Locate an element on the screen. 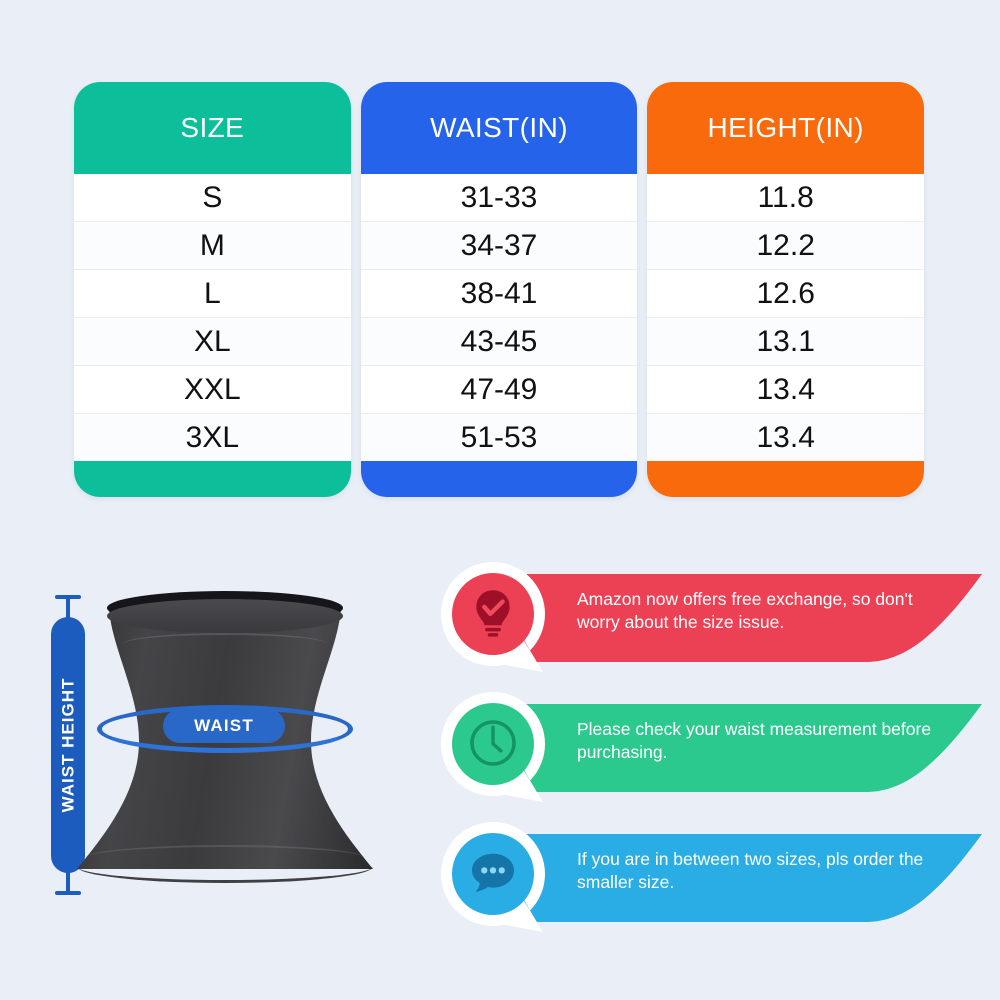  chat-bubble-icon is located at coordinates (493, 873).